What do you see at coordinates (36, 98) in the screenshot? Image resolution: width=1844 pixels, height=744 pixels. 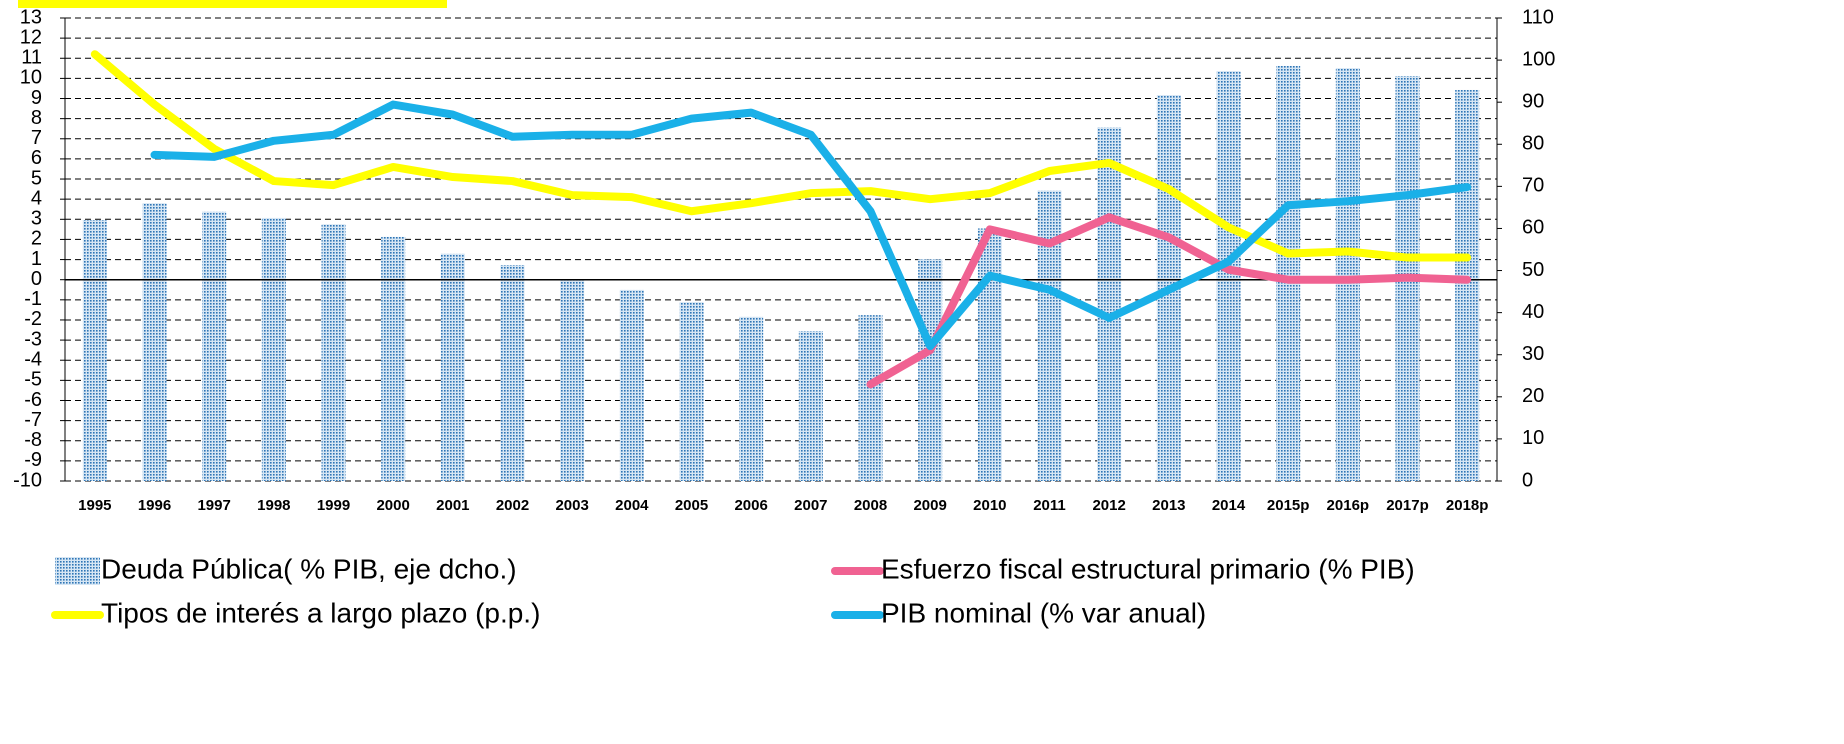 I see `y-tick-label: 9` at bounding box center [36, 98].